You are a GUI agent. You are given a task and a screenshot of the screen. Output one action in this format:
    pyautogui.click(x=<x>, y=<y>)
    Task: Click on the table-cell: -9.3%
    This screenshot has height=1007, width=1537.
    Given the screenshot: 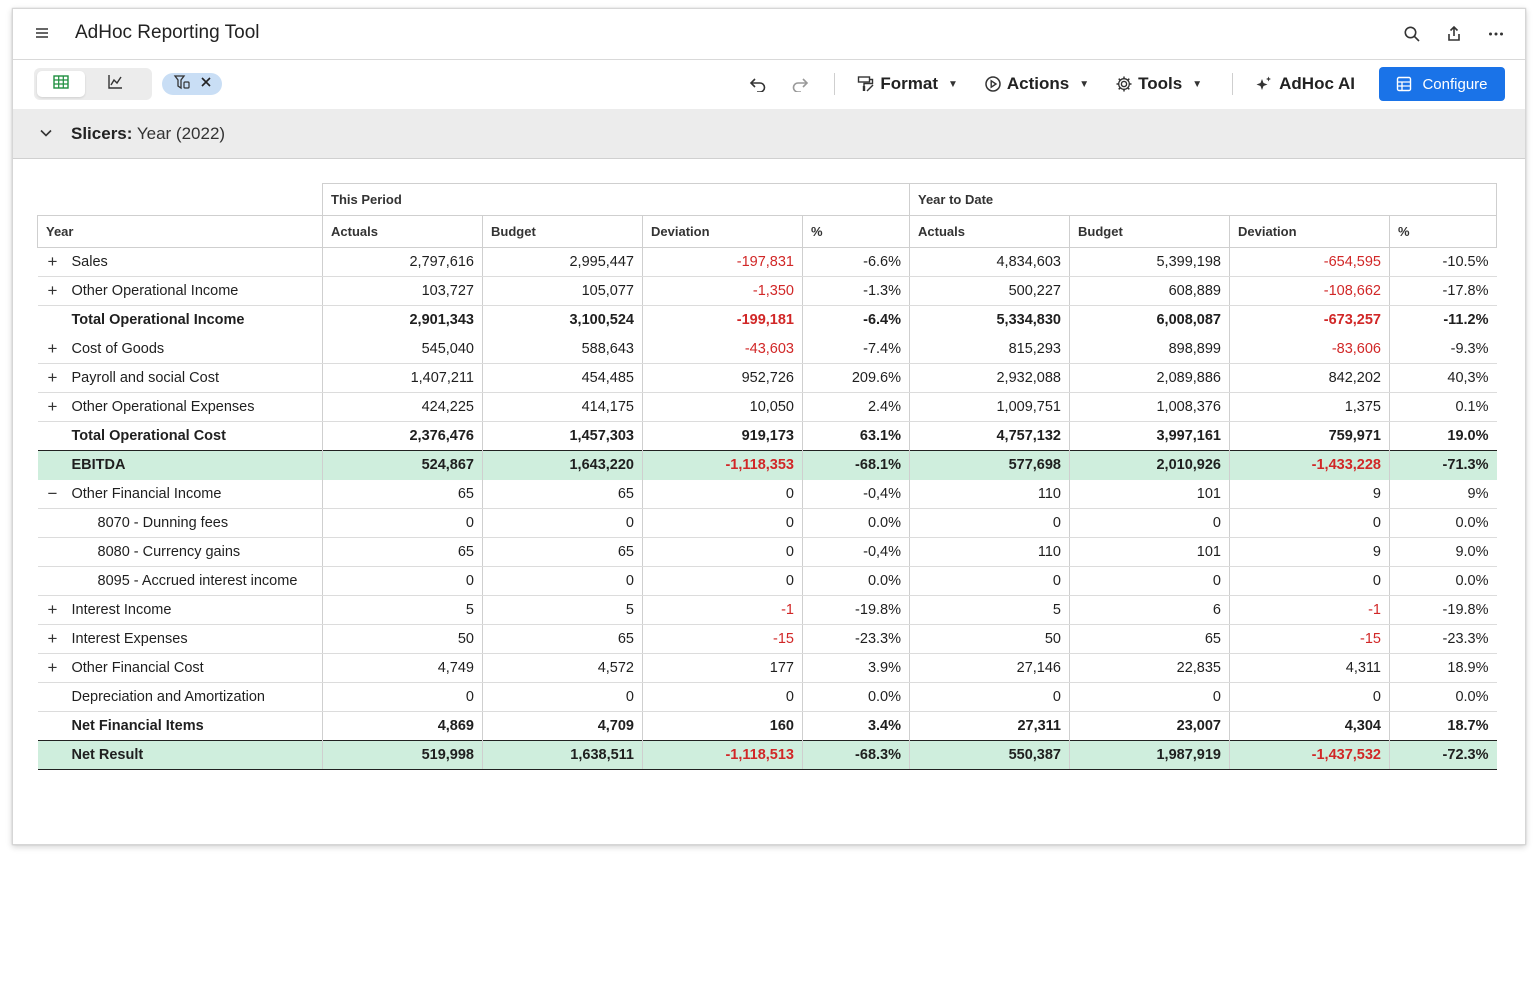 What is the action you would take?
    pyautogui.click(x=1443, y=349)
    